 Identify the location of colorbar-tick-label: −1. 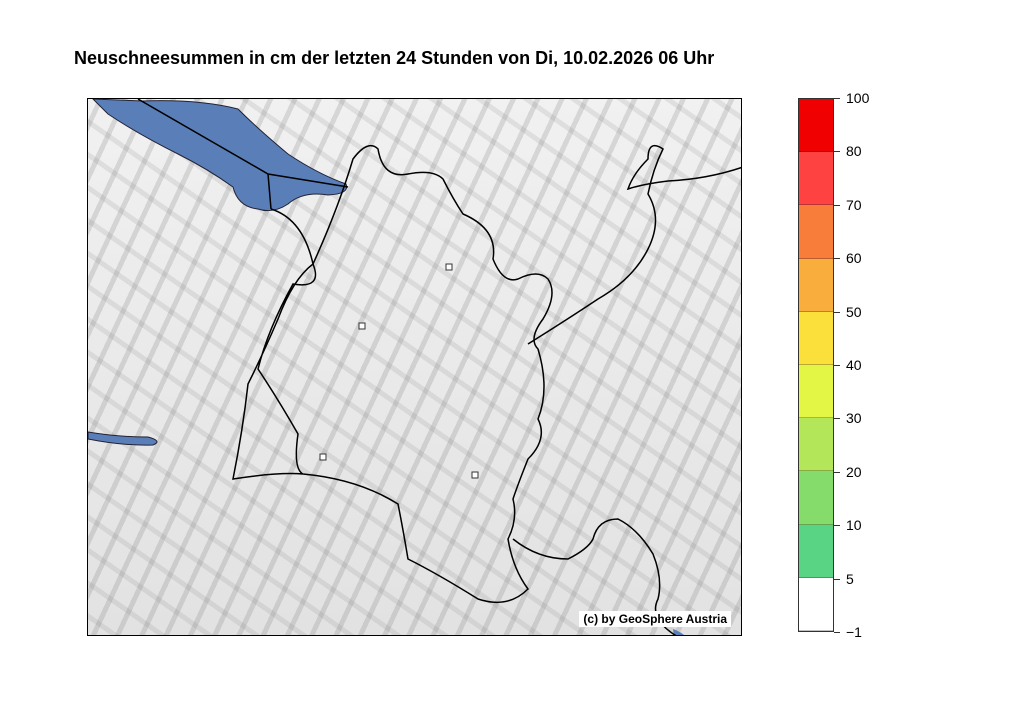
(854, 632).